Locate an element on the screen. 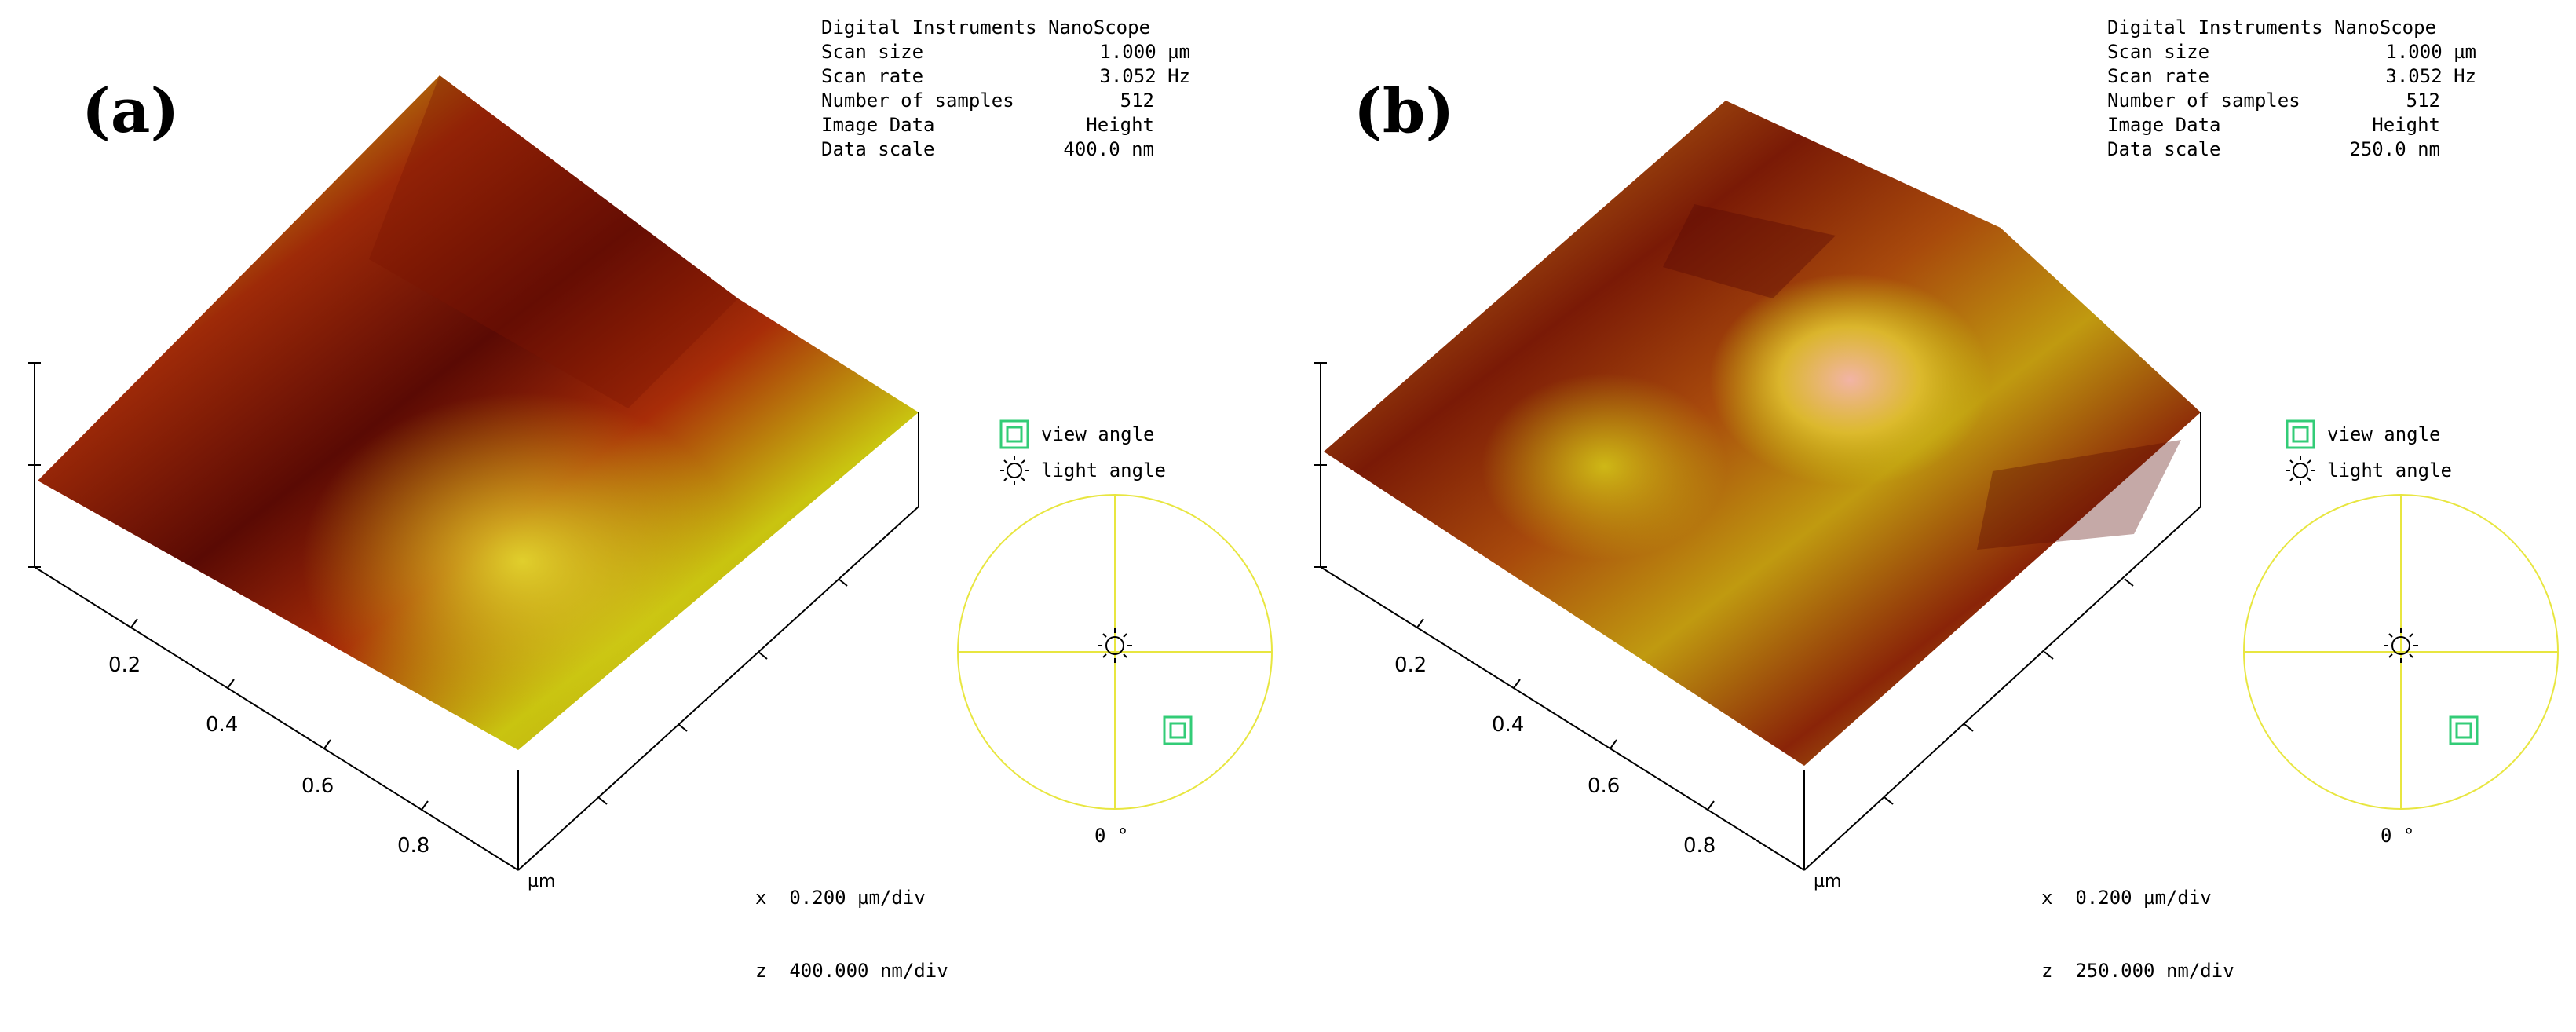 This screenshot has height=1032, width=2576. scale-readout: x 0.200 µm/div z 250.000 nm/div is located at coordinates (2138, 934).